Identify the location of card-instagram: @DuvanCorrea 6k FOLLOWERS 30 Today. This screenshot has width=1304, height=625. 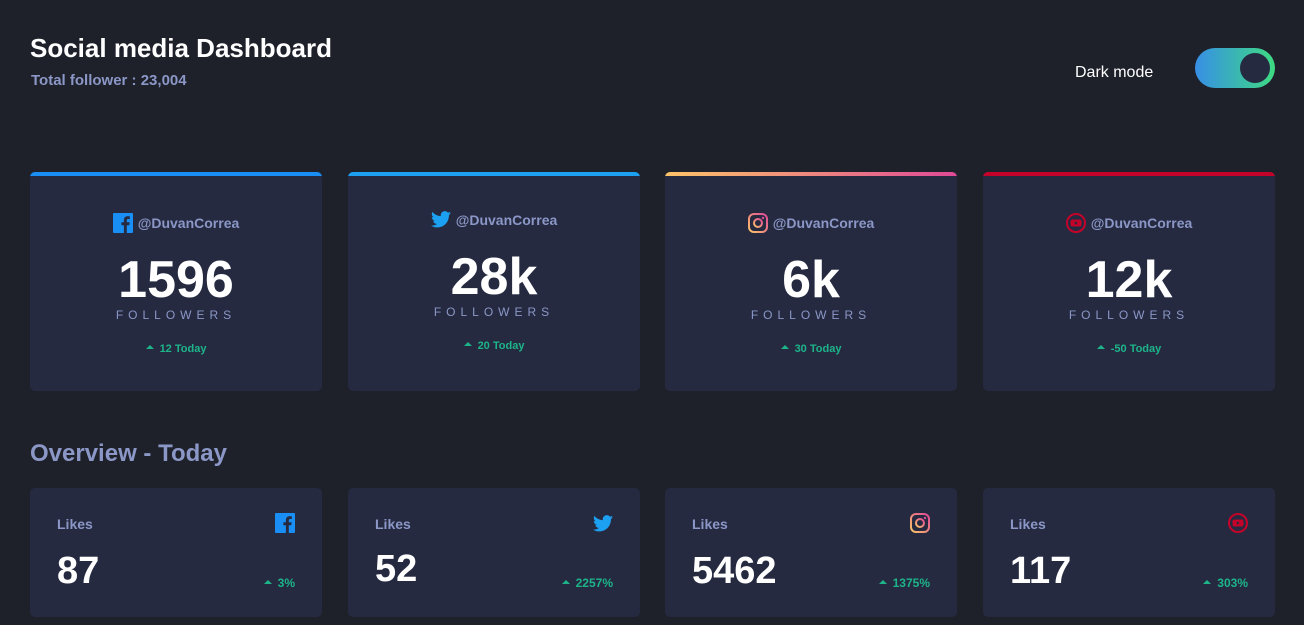
(811, 281).